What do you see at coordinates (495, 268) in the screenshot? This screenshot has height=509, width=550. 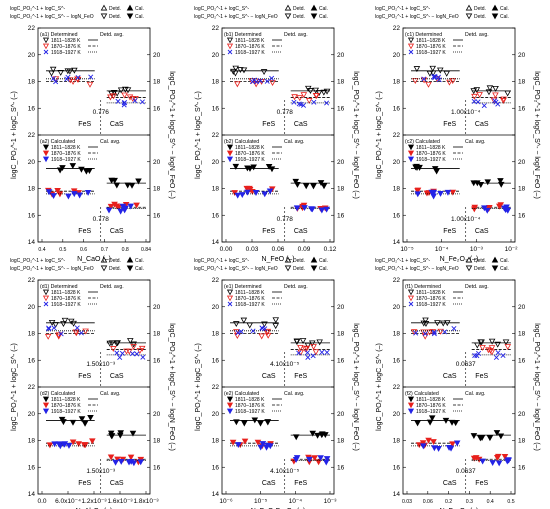 I see `legend-cal-down` at bounding box center [495, 268].